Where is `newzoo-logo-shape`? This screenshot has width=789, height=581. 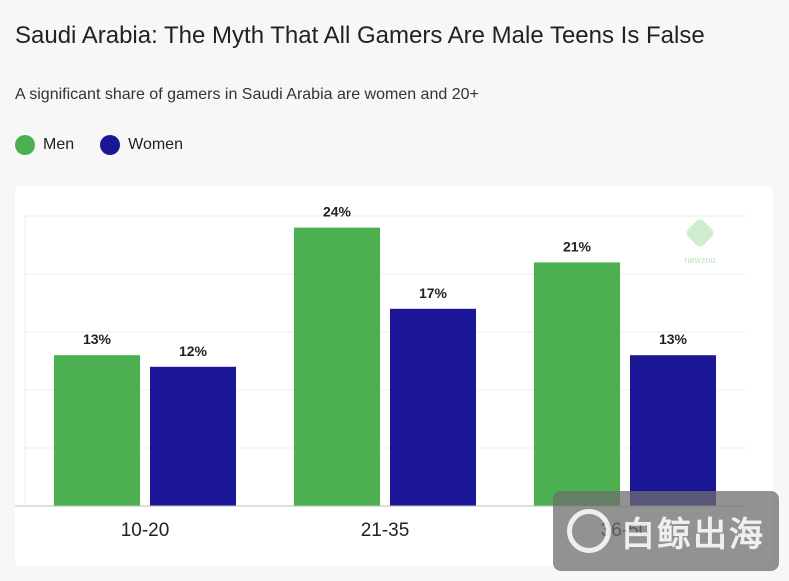
newzoo-logo-shape is located at coordinates (700, 233).